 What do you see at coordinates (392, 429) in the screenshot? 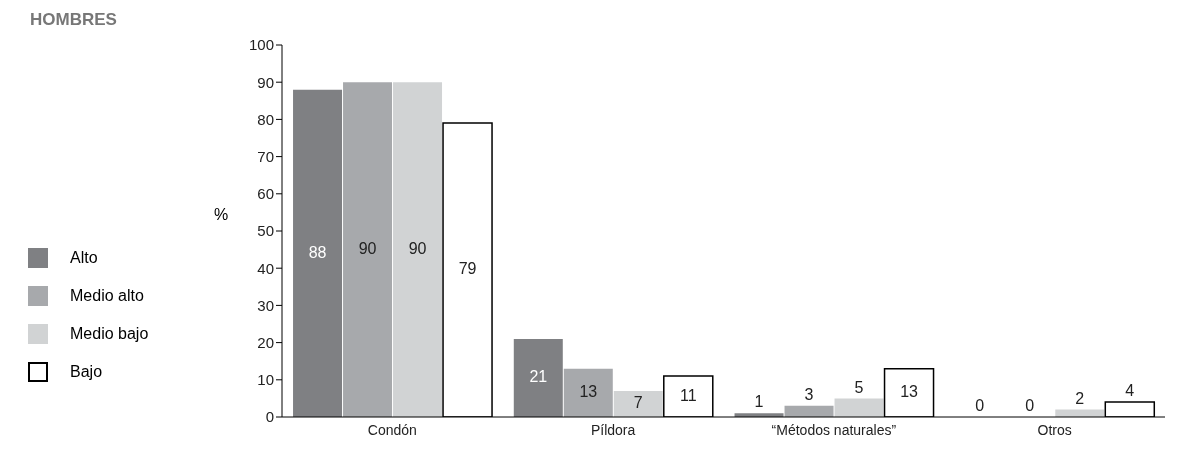
I see `x-tick-label: Condón` at bounding box center [392, 429].